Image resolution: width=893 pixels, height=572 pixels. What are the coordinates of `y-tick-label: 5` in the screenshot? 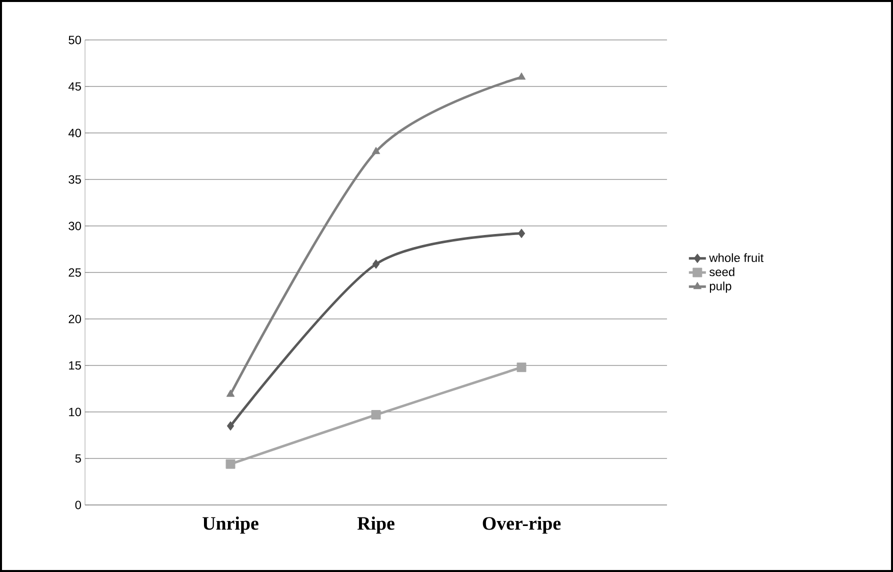 It's located at (78, 458).